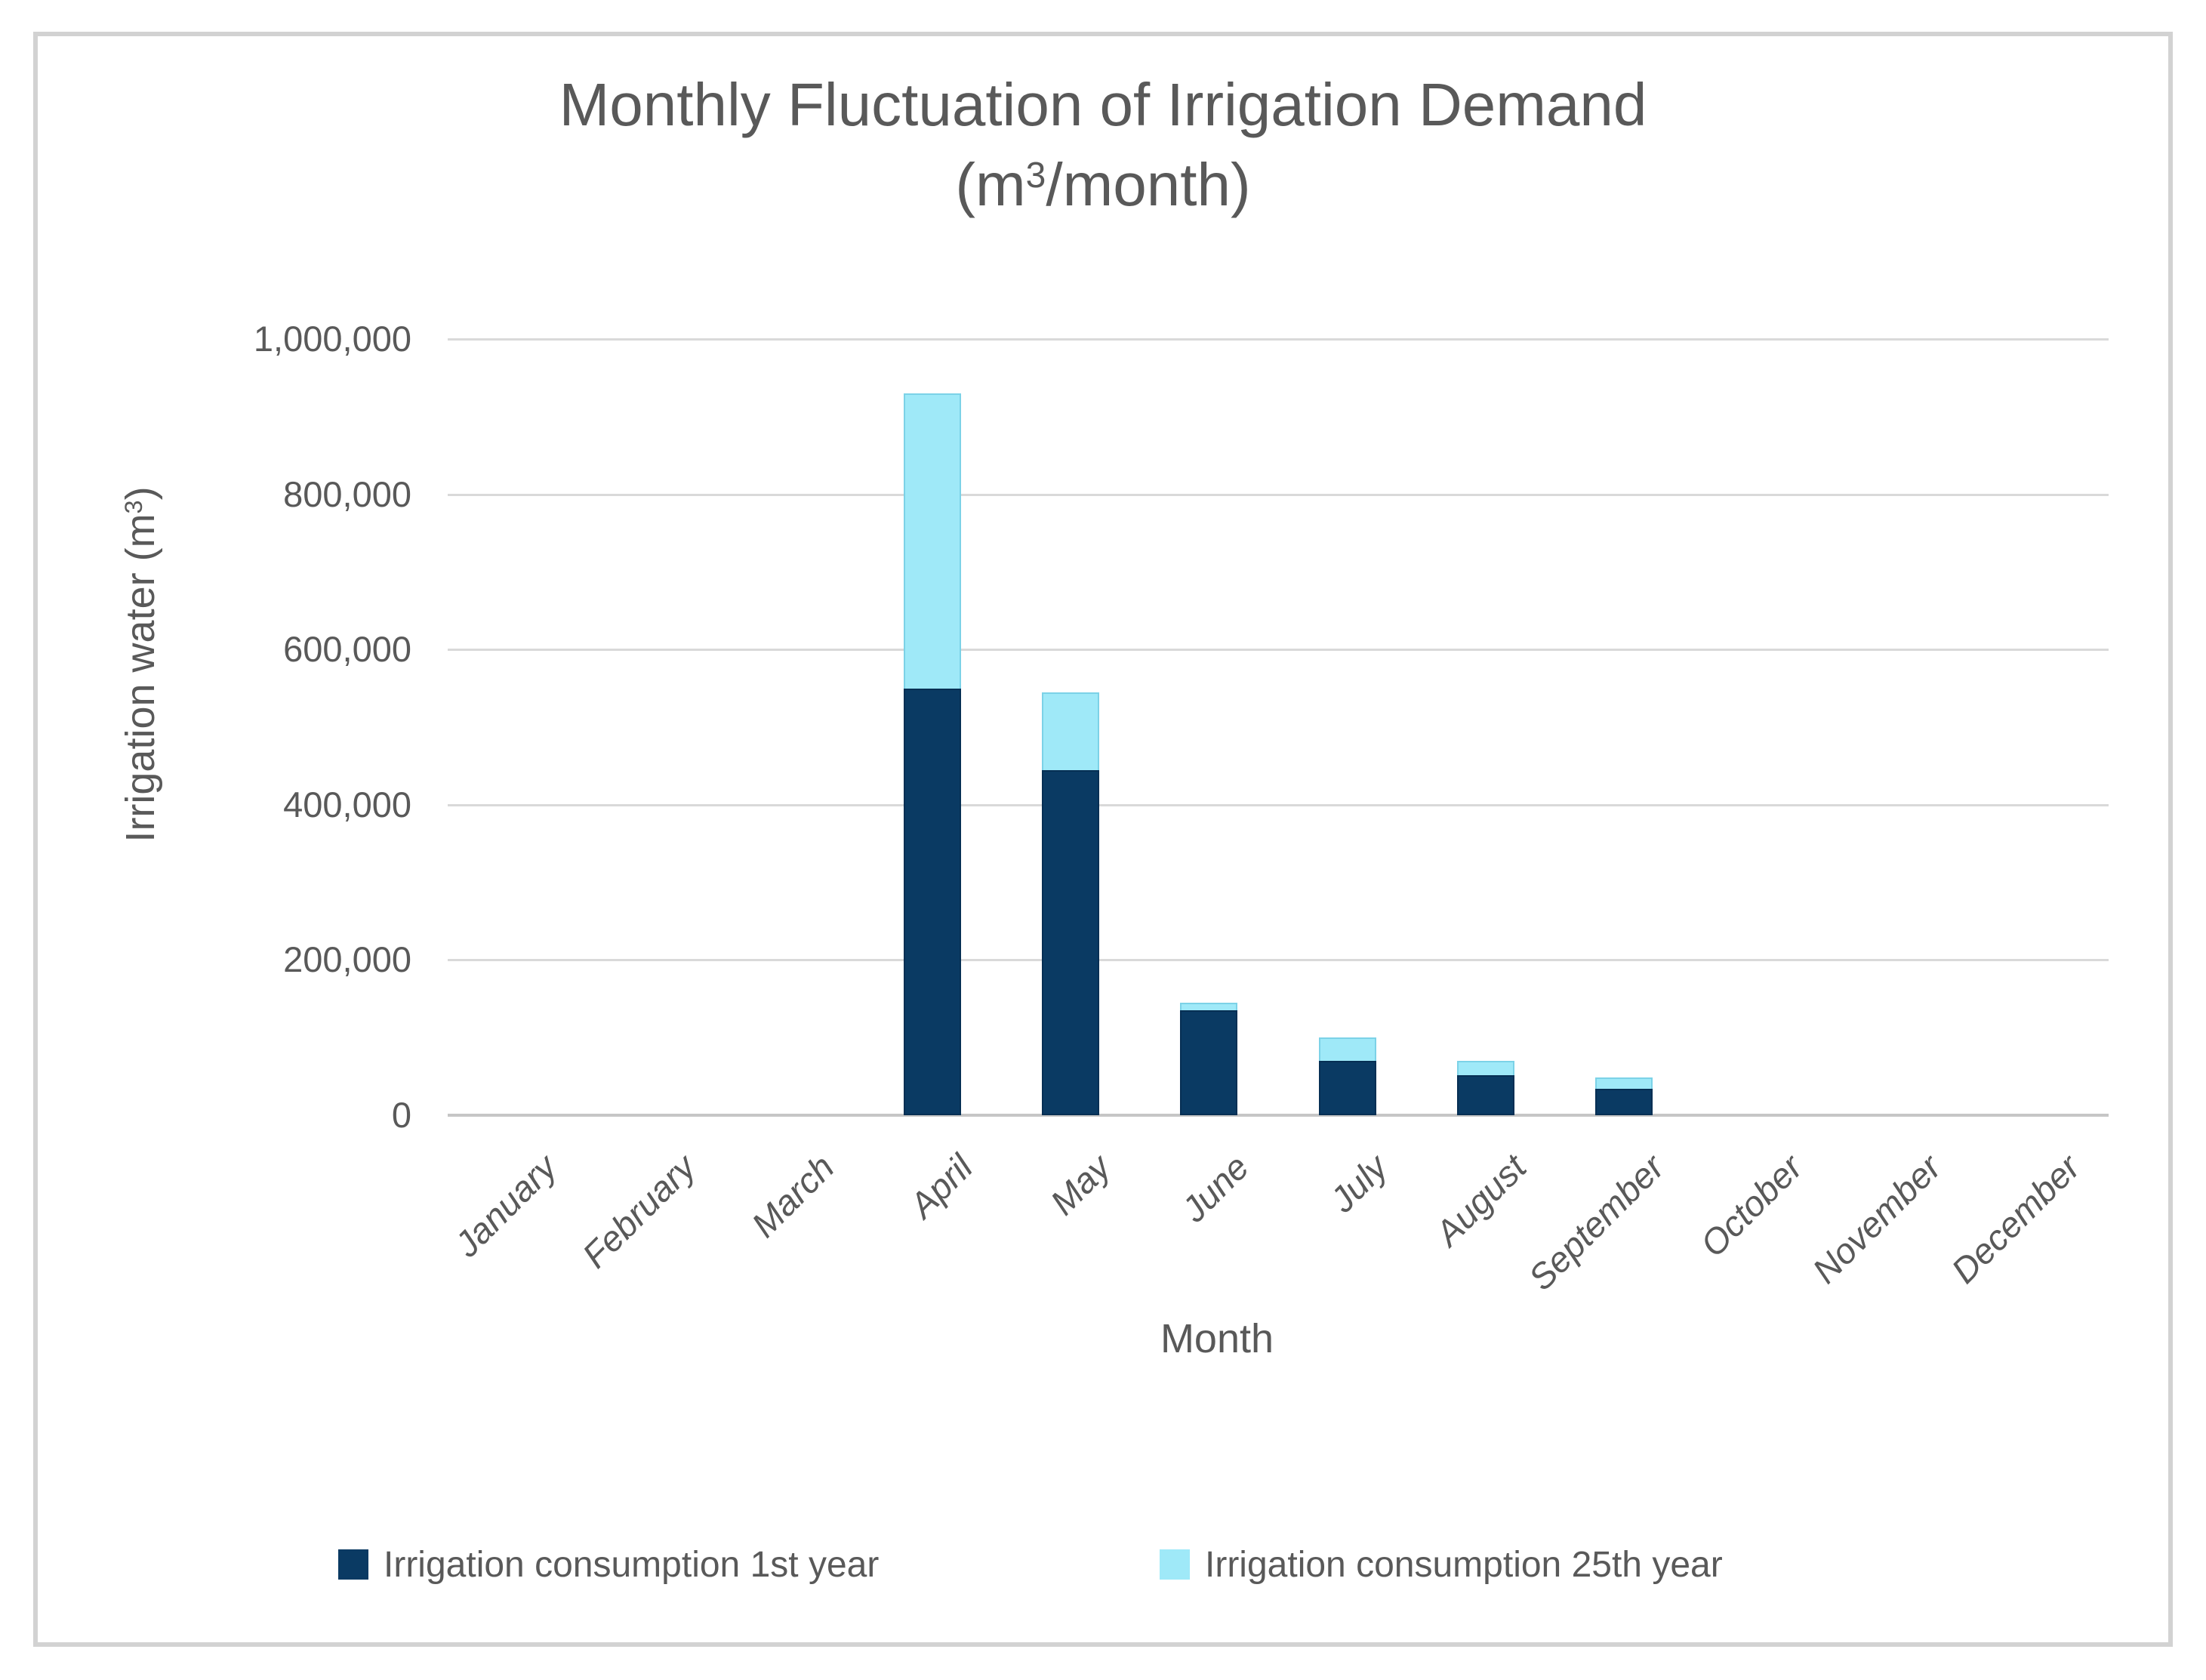  Describe the element at coordinates (401, 1115) in the screenshot. I see `y-tick-label: 0` at that location.